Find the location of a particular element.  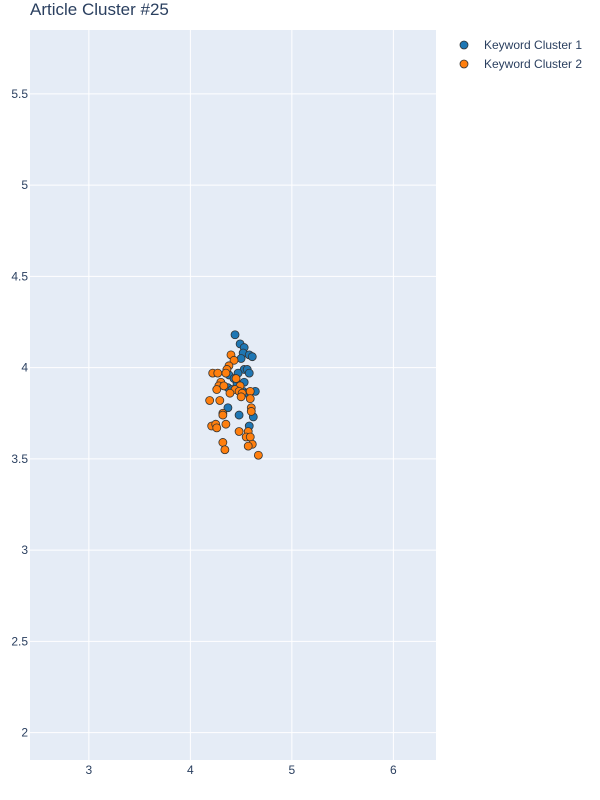

y-tick-label: 5 is located at coordinates (24, 185).